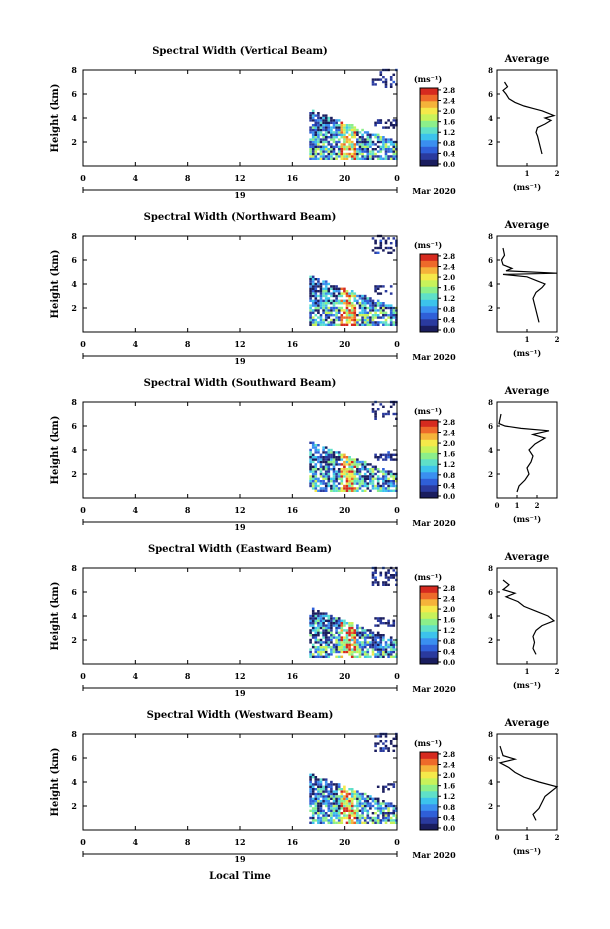  What do you see at coordinates (353, 114) in the screenshot?
I see `heatmap-cells` at bounding box center [353, 114].